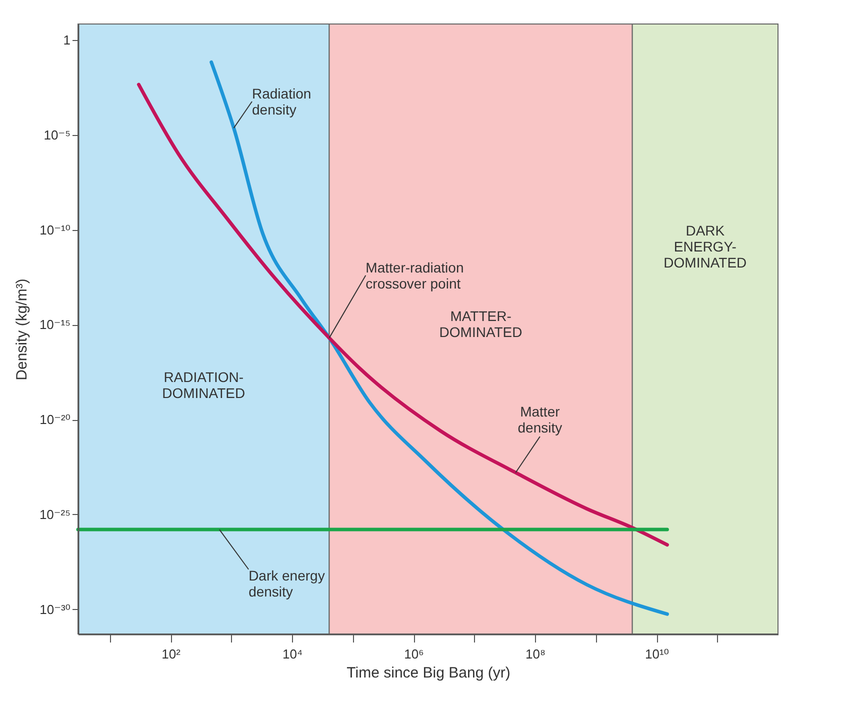  Describe the element at coordinates (540, 420) in the screenshot. I see `text: Matter density` at that location.